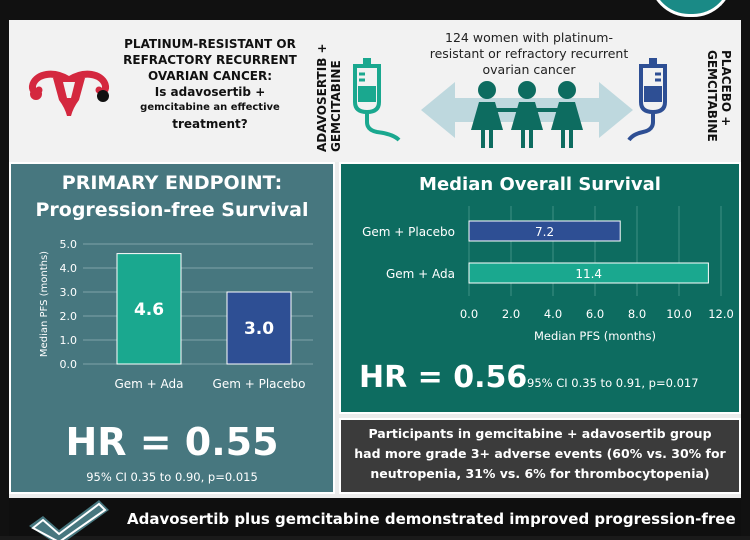  What do you see at coordinates (210, 60) in the screenshot?
I see `question-line: REFRACTORY RECURRENT` at bounding box center [210, 60].